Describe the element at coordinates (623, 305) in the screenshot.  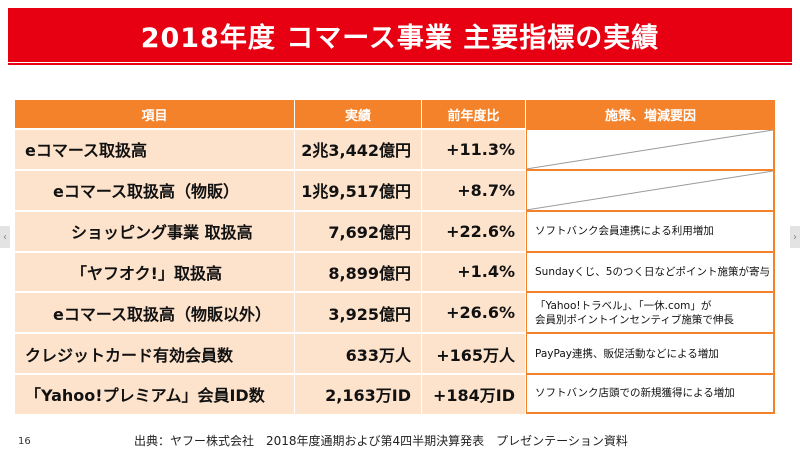
I see `note-line: 「Yahoo!トラベル」、「一休.com」が` at that location.